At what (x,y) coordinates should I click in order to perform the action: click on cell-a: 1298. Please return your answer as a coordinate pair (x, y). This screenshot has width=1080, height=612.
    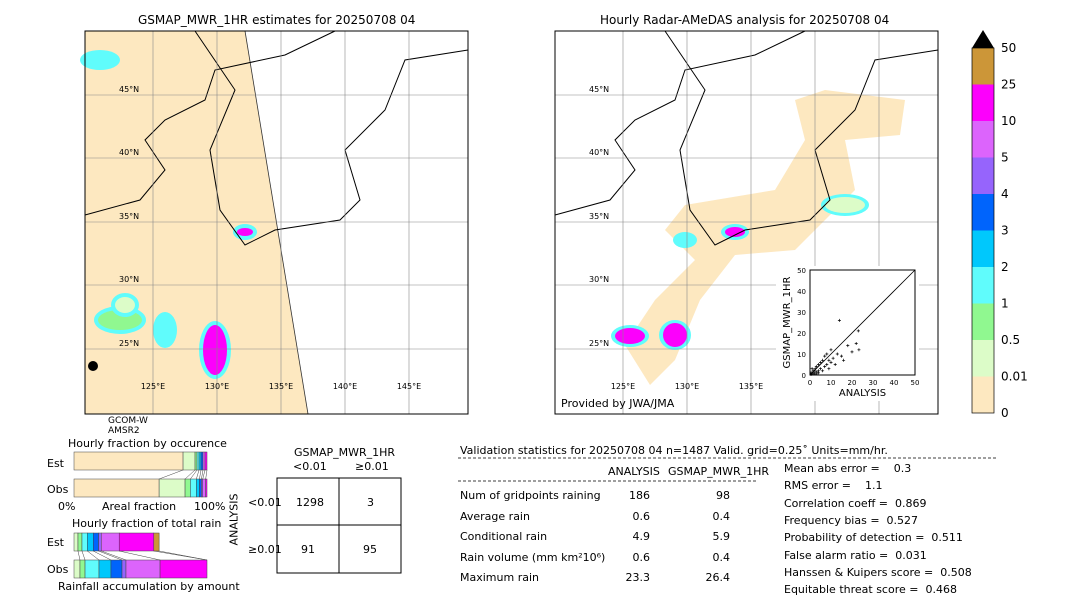
    Looking at the image, I should click on (310, 502).